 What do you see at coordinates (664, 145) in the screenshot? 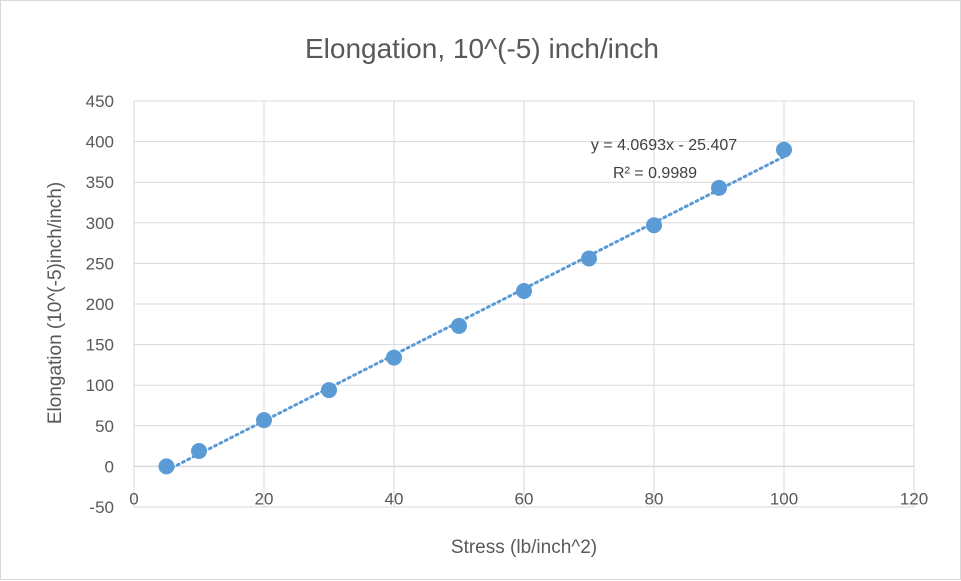
I see `trendline-equation: y = 4.0693x - 25.407` at bounding box center [664, 145].